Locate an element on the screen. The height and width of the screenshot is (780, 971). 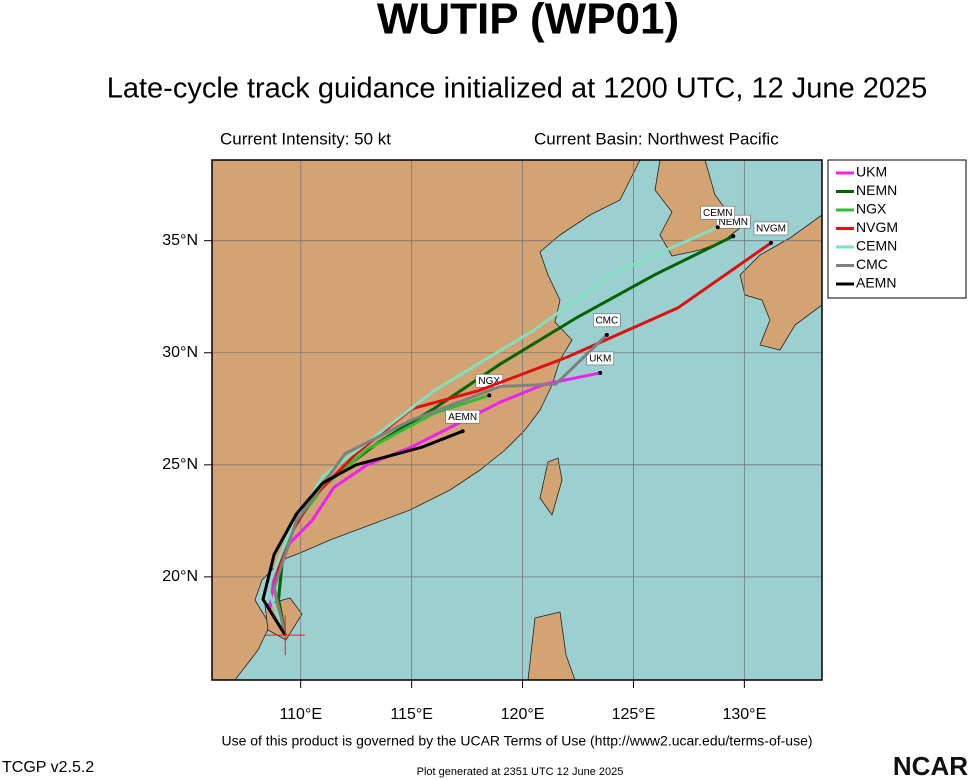
end-label: CEMN is located at coordinates (717, 213).